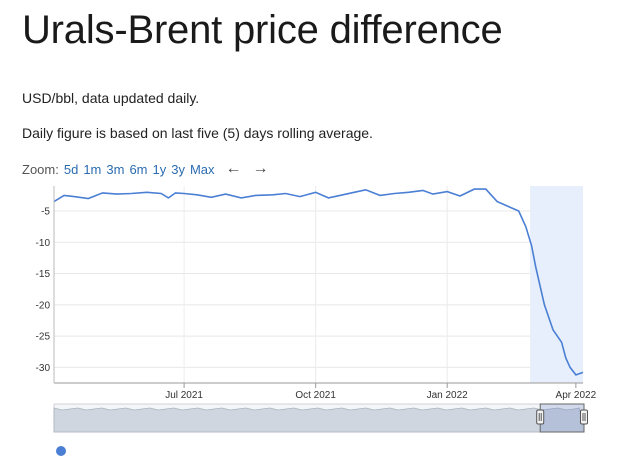 The image size is (640, 456). I want to click on zoom-5d-button: 5d, so click(71, 169).